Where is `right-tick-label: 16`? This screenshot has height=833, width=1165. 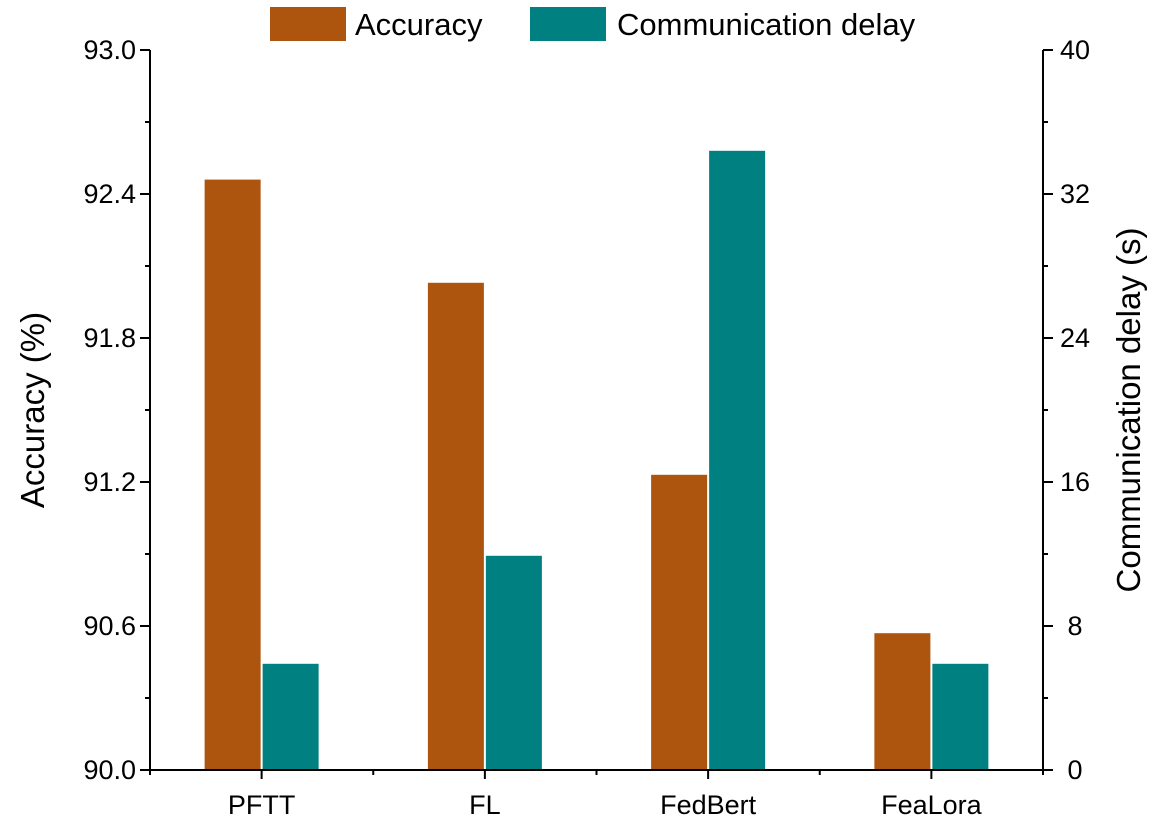
right-tick-label: 16 is located at coordinates (1075, 482).